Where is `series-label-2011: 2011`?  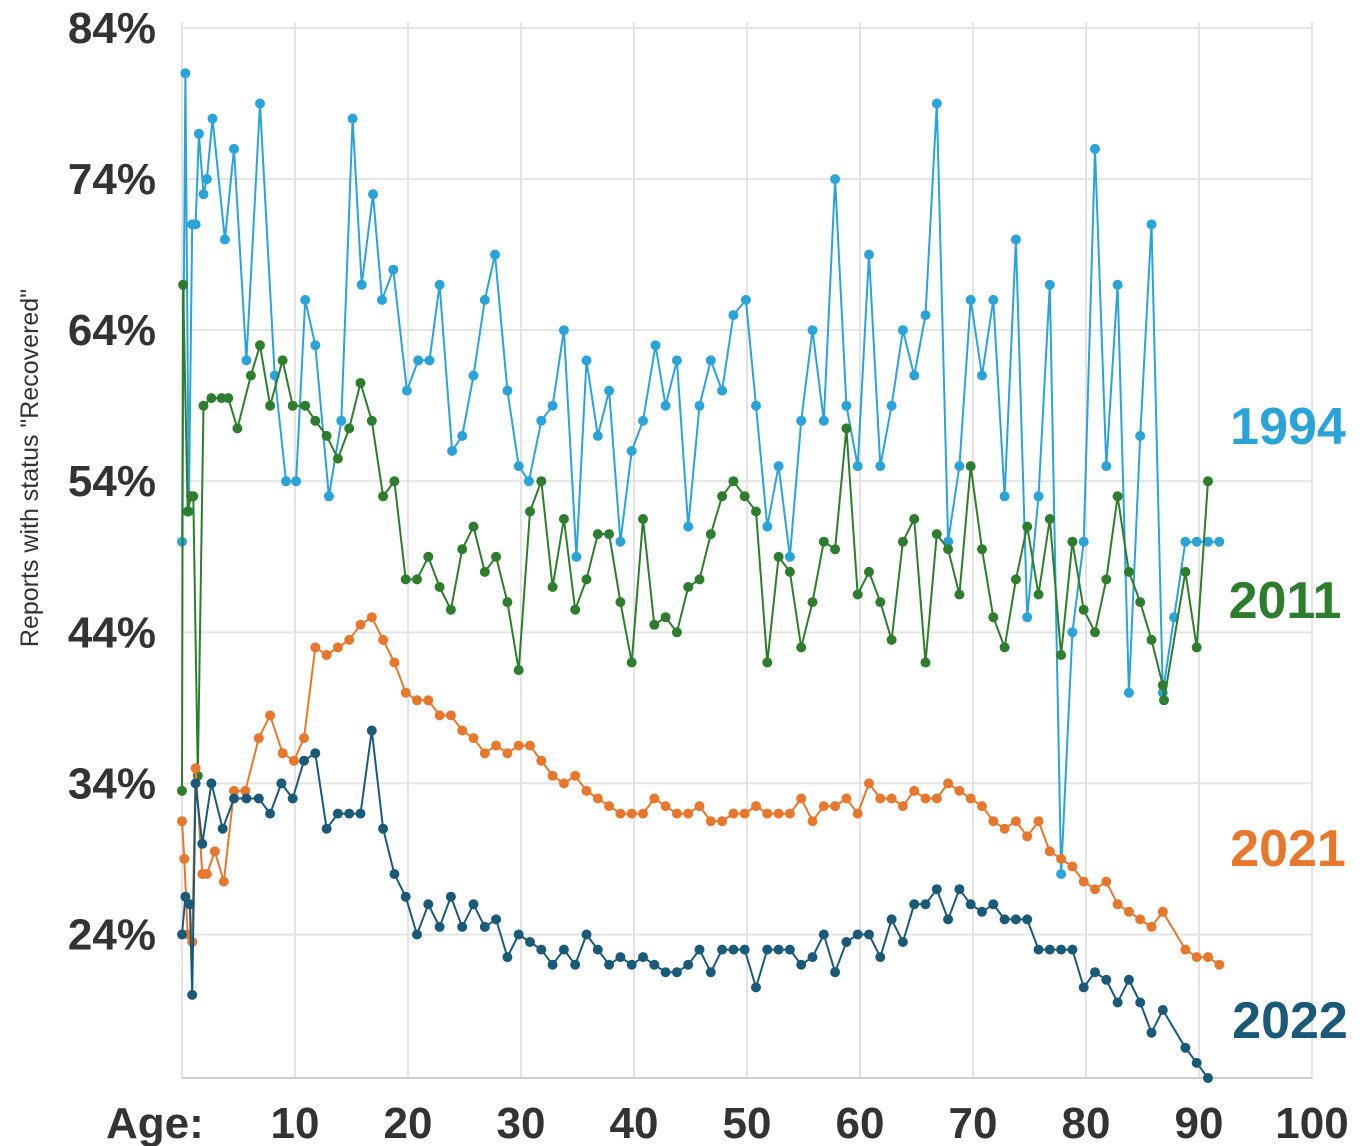 series-label-2011: 2011 is located at coordinates (1285, 601).